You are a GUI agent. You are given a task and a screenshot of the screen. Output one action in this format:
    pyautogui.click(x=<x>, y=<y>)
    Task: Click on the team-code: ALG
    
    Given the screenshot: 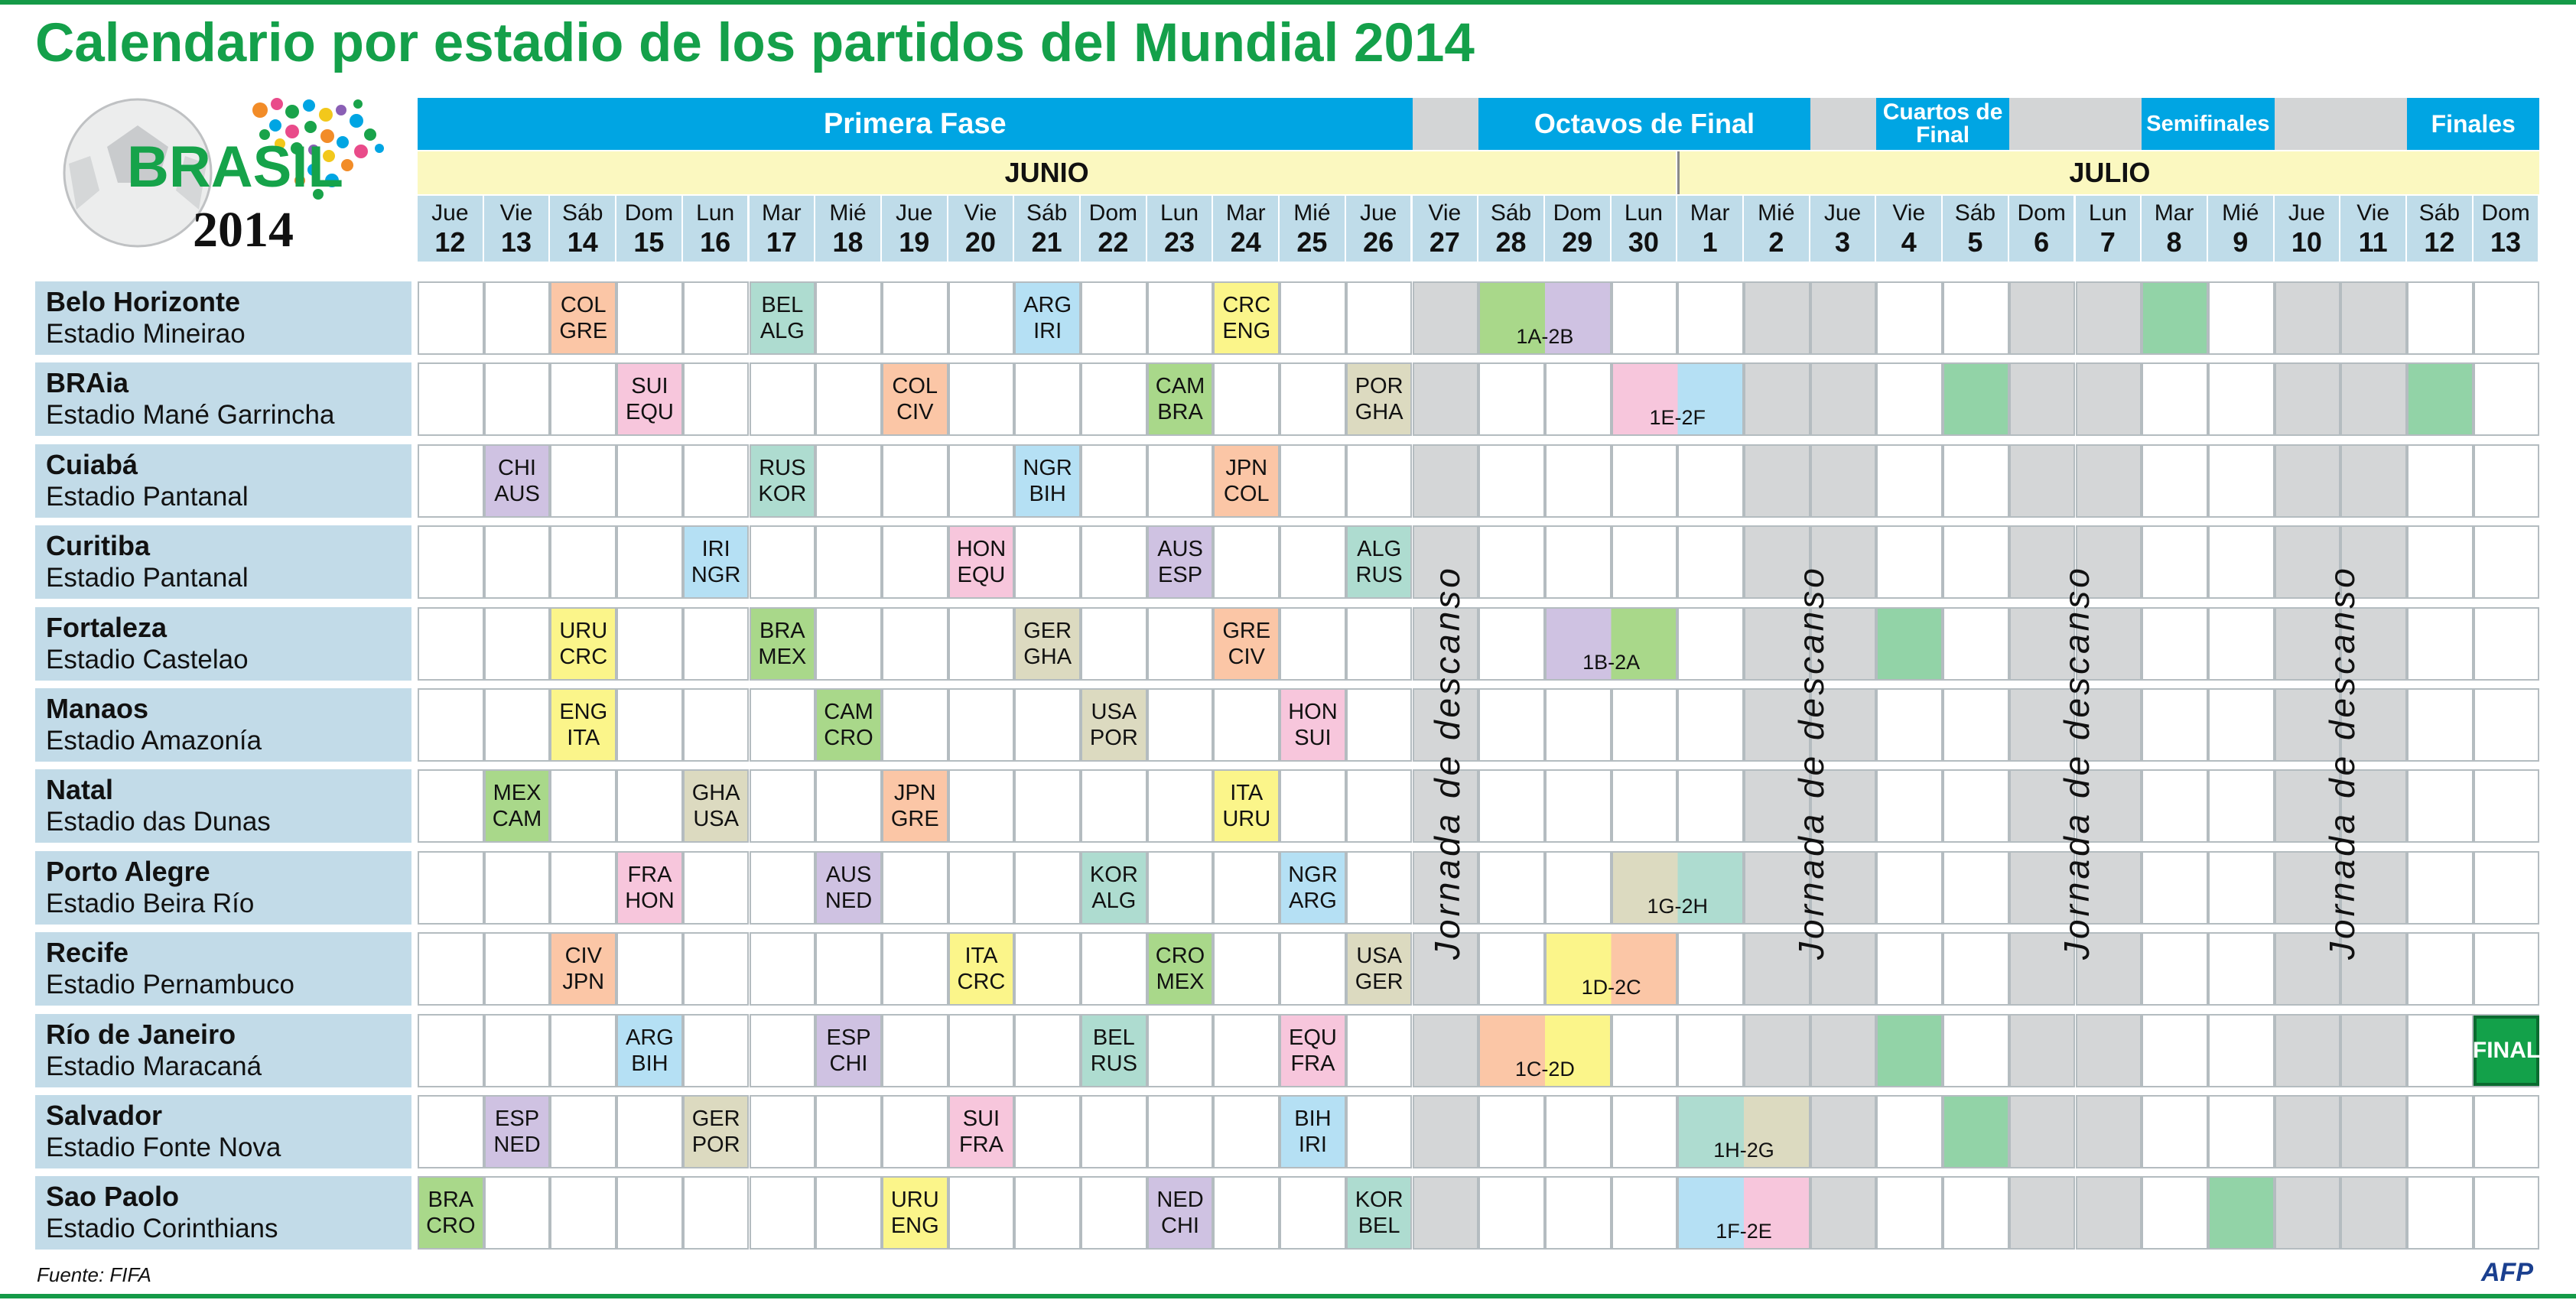 What is the action you would take?
    pyautogui.click(x=1114, y=900)
    